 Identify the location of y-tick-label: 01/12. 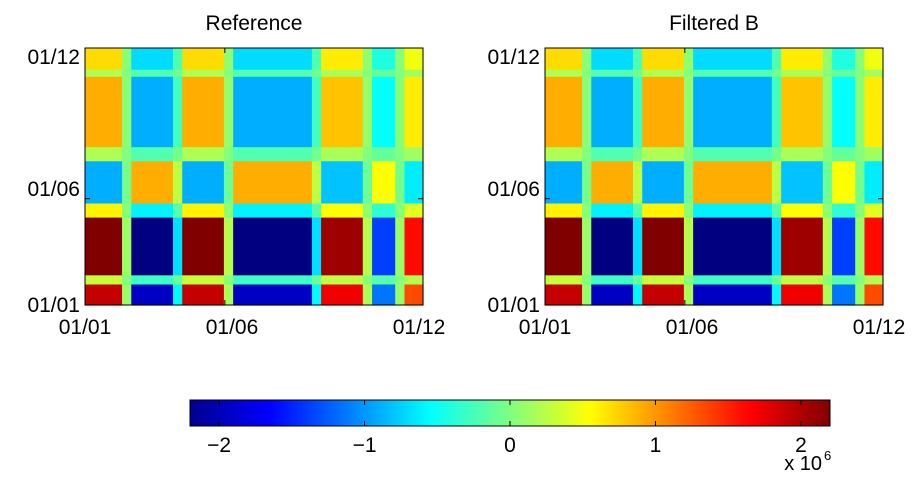
(53, 57).